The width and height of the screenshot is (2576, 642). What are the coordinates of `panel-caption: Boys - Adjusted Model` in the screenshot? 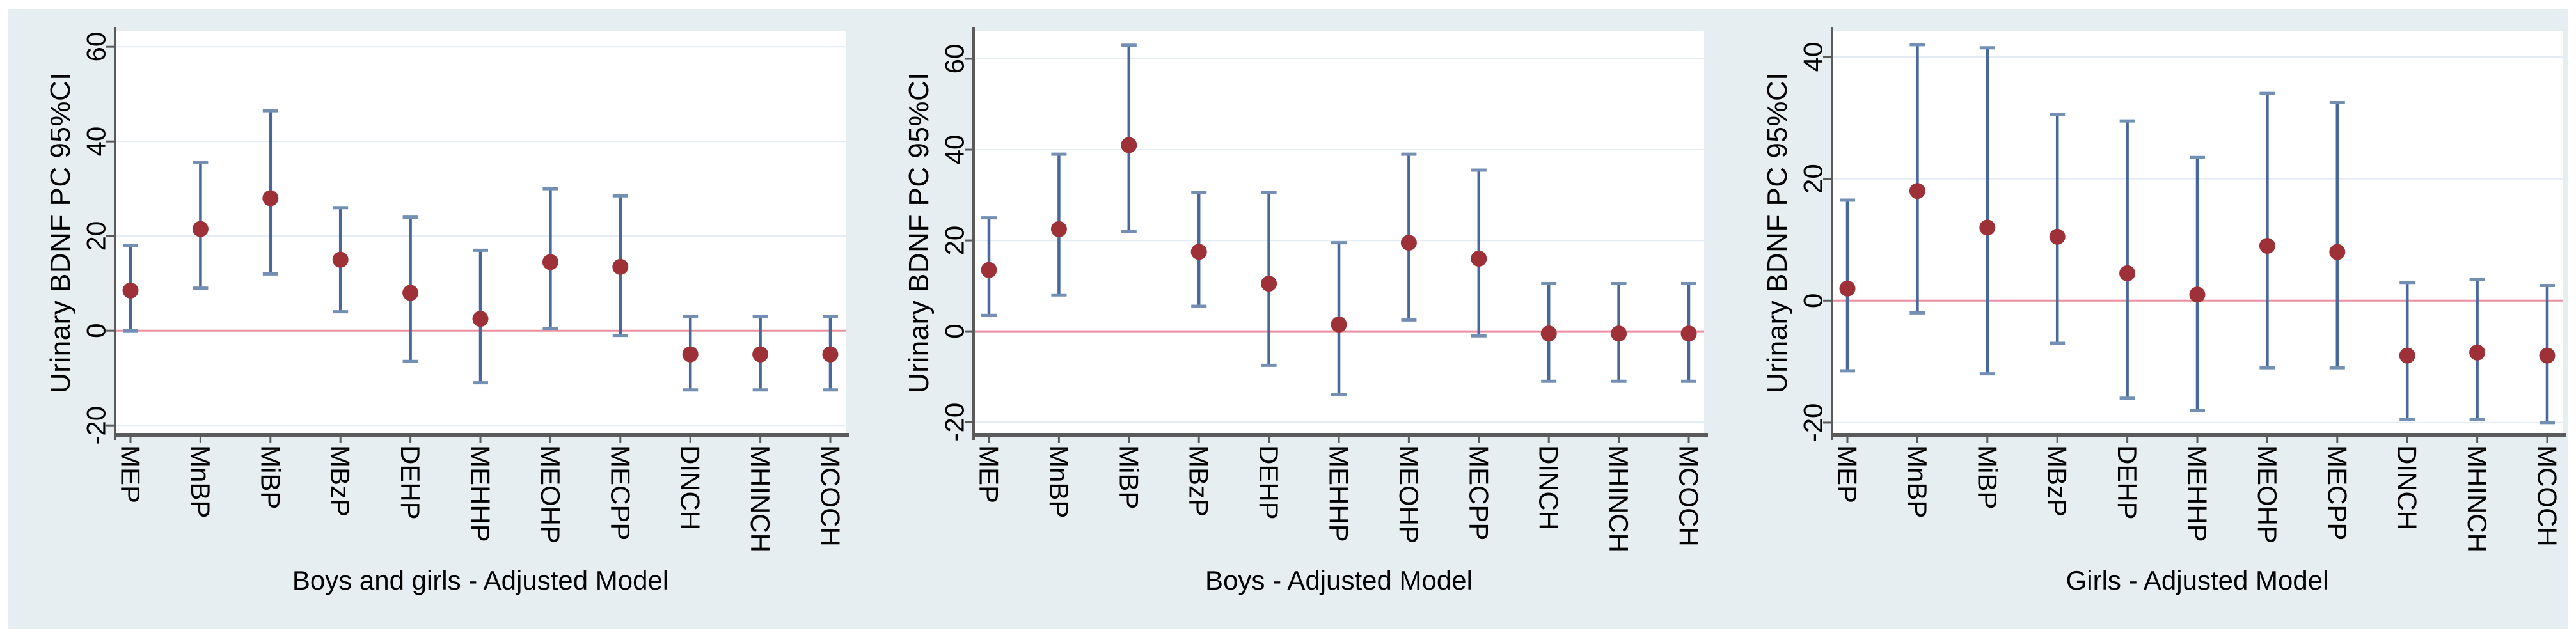 It's located at (1339, 580).